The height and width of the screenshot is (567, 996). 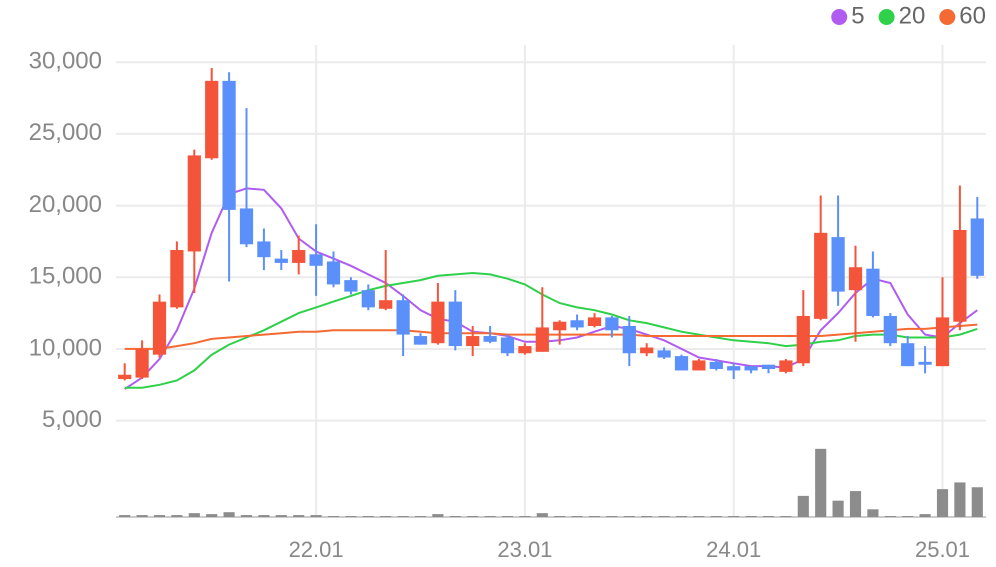 I want to click on x-tick-label: 23.01, so click(x=524, y=549).